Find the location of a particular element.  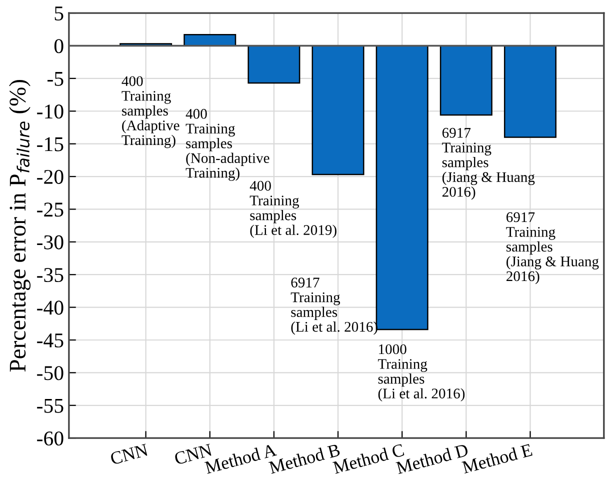

y-tick-label: -50 is located at coordinates (50, 373).